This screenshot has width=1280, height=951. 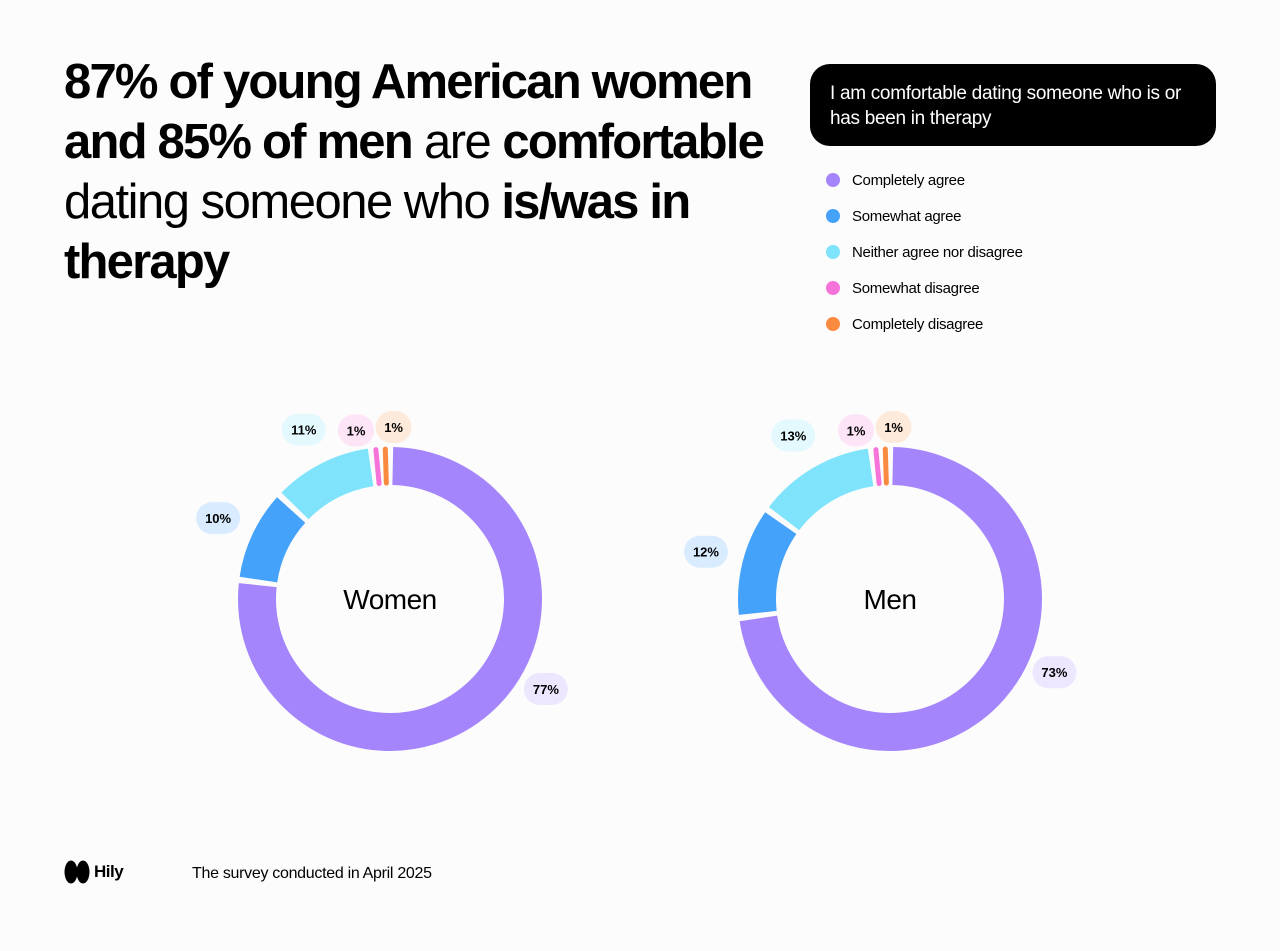 I want to click on brand-name: Hily, so click(x=109, y=871).